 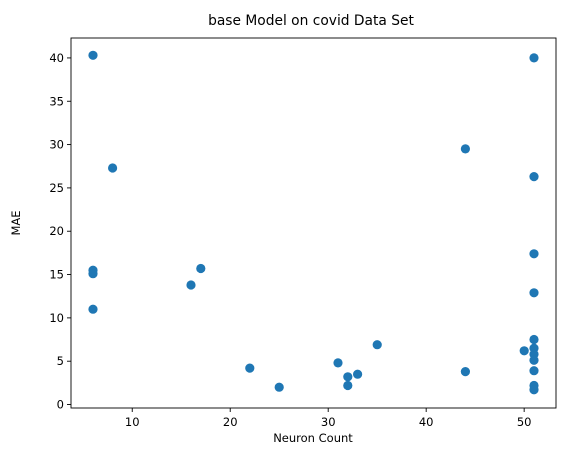 I want to click on x-tick-label: 40, so click(x=426, y=422).